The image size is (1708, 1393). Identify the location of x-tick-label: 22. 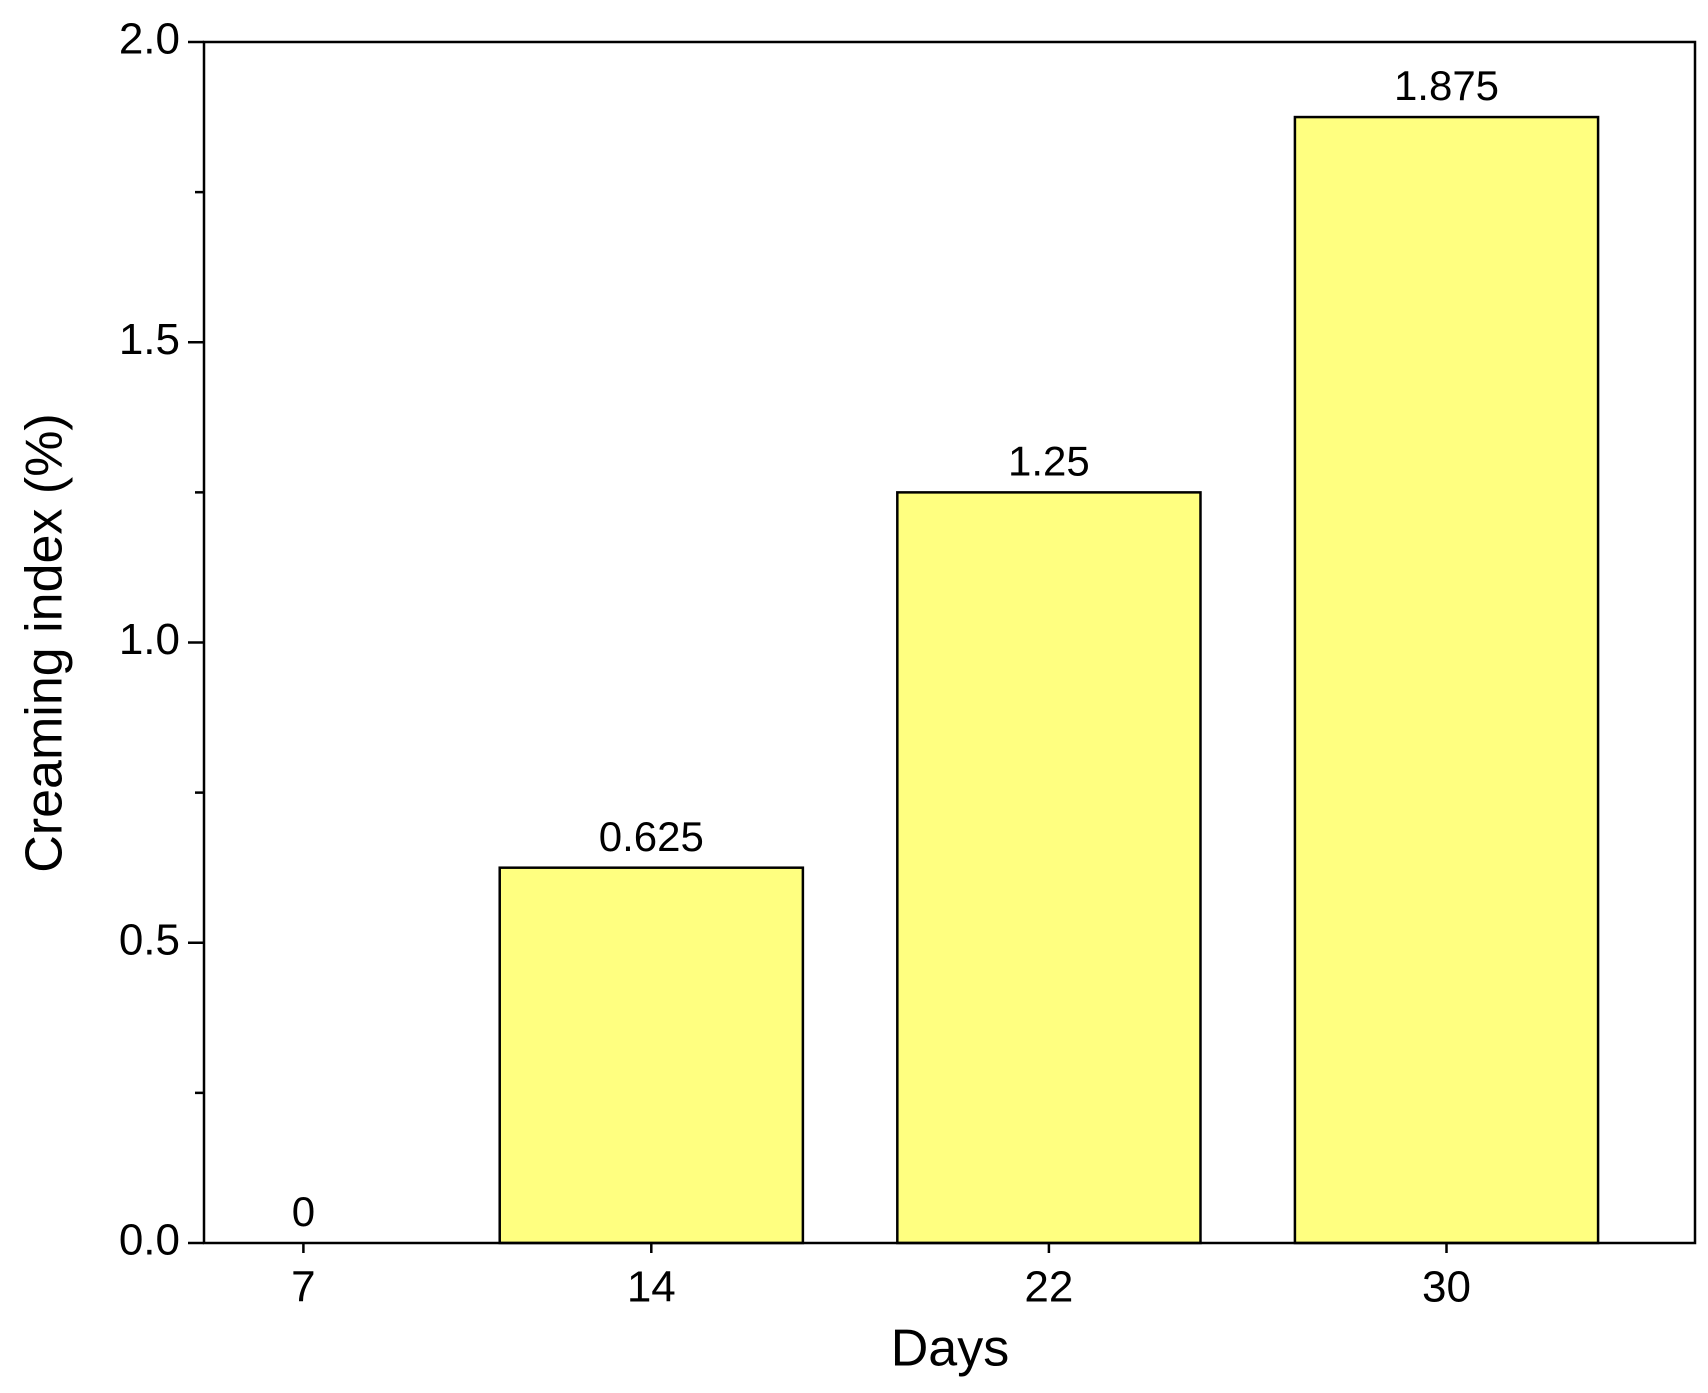
(1048, 1287).